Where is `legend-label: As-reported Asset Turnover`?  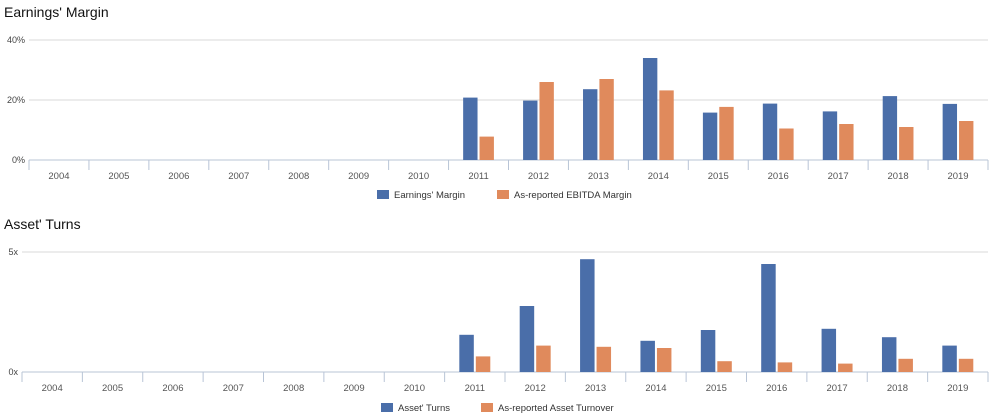 legend-label: As-reported Asset Turnover is located at coordinates (556, 408).